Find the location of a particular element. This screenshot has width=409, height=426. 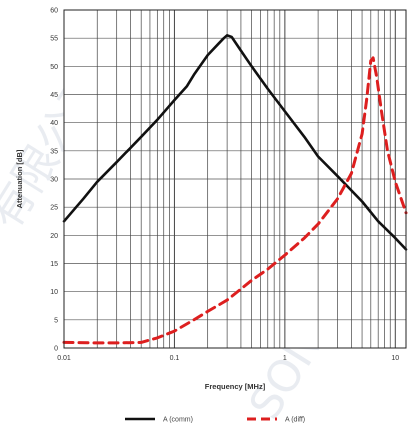

y-axis-ticks: 0 5 10 15 20 25 30 35 40 45 50 55 60 is located at coordinates (54, 180).